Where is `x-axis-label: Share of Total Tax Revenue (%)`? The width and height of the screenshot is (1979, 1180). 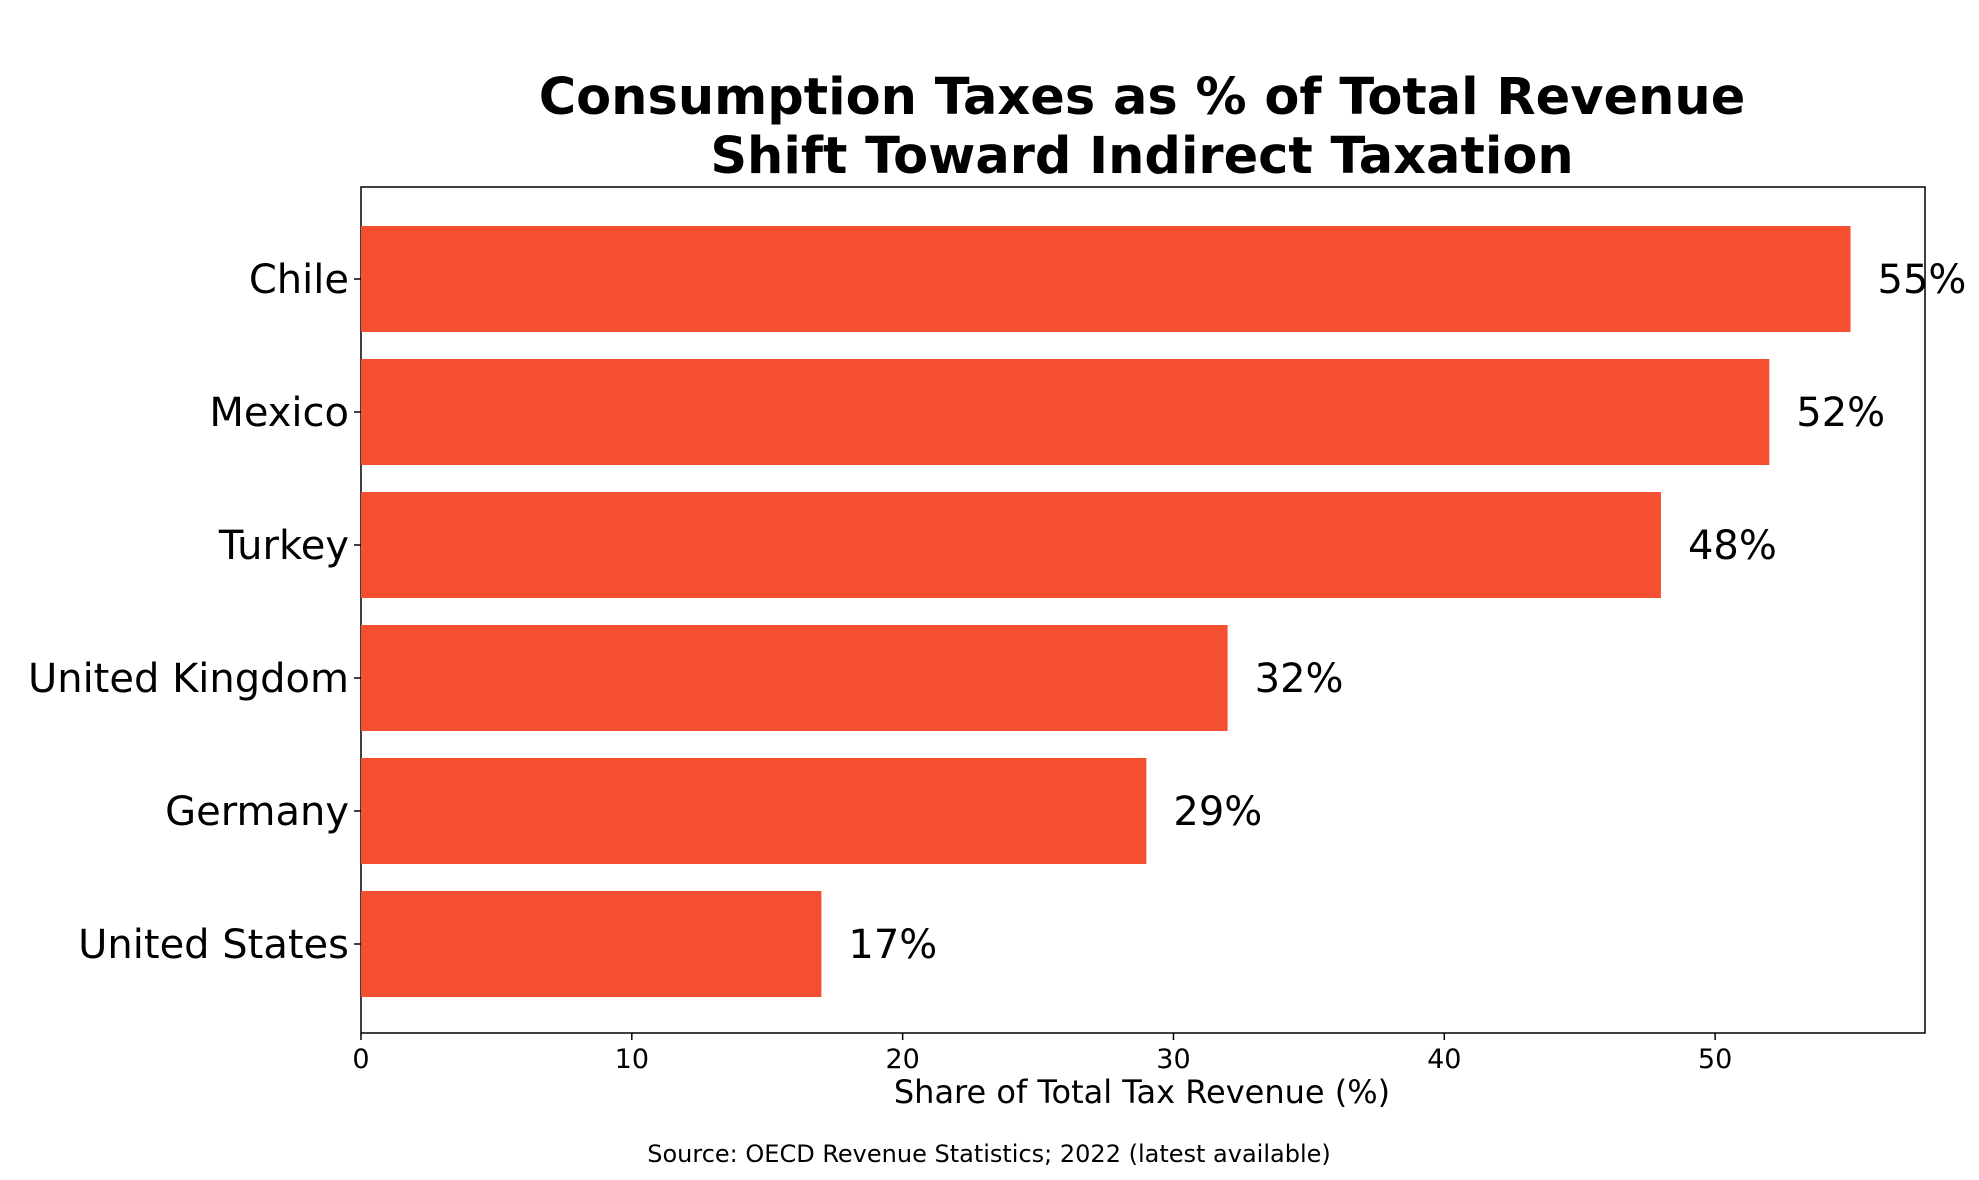
x-axis-label: Share of Total Tax Revenue (%) is located at coordinates (1142, 1092).